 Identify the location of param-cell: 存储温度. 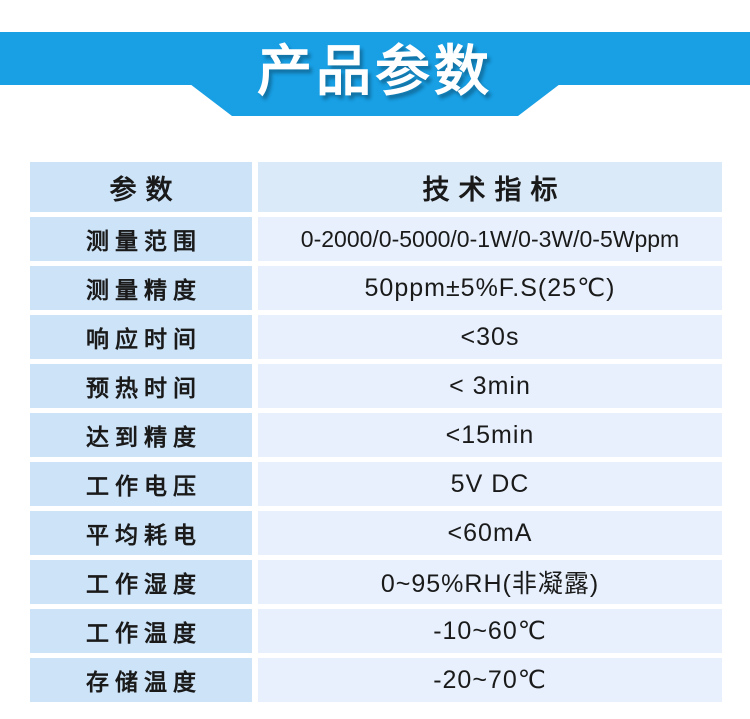
(141, 680).